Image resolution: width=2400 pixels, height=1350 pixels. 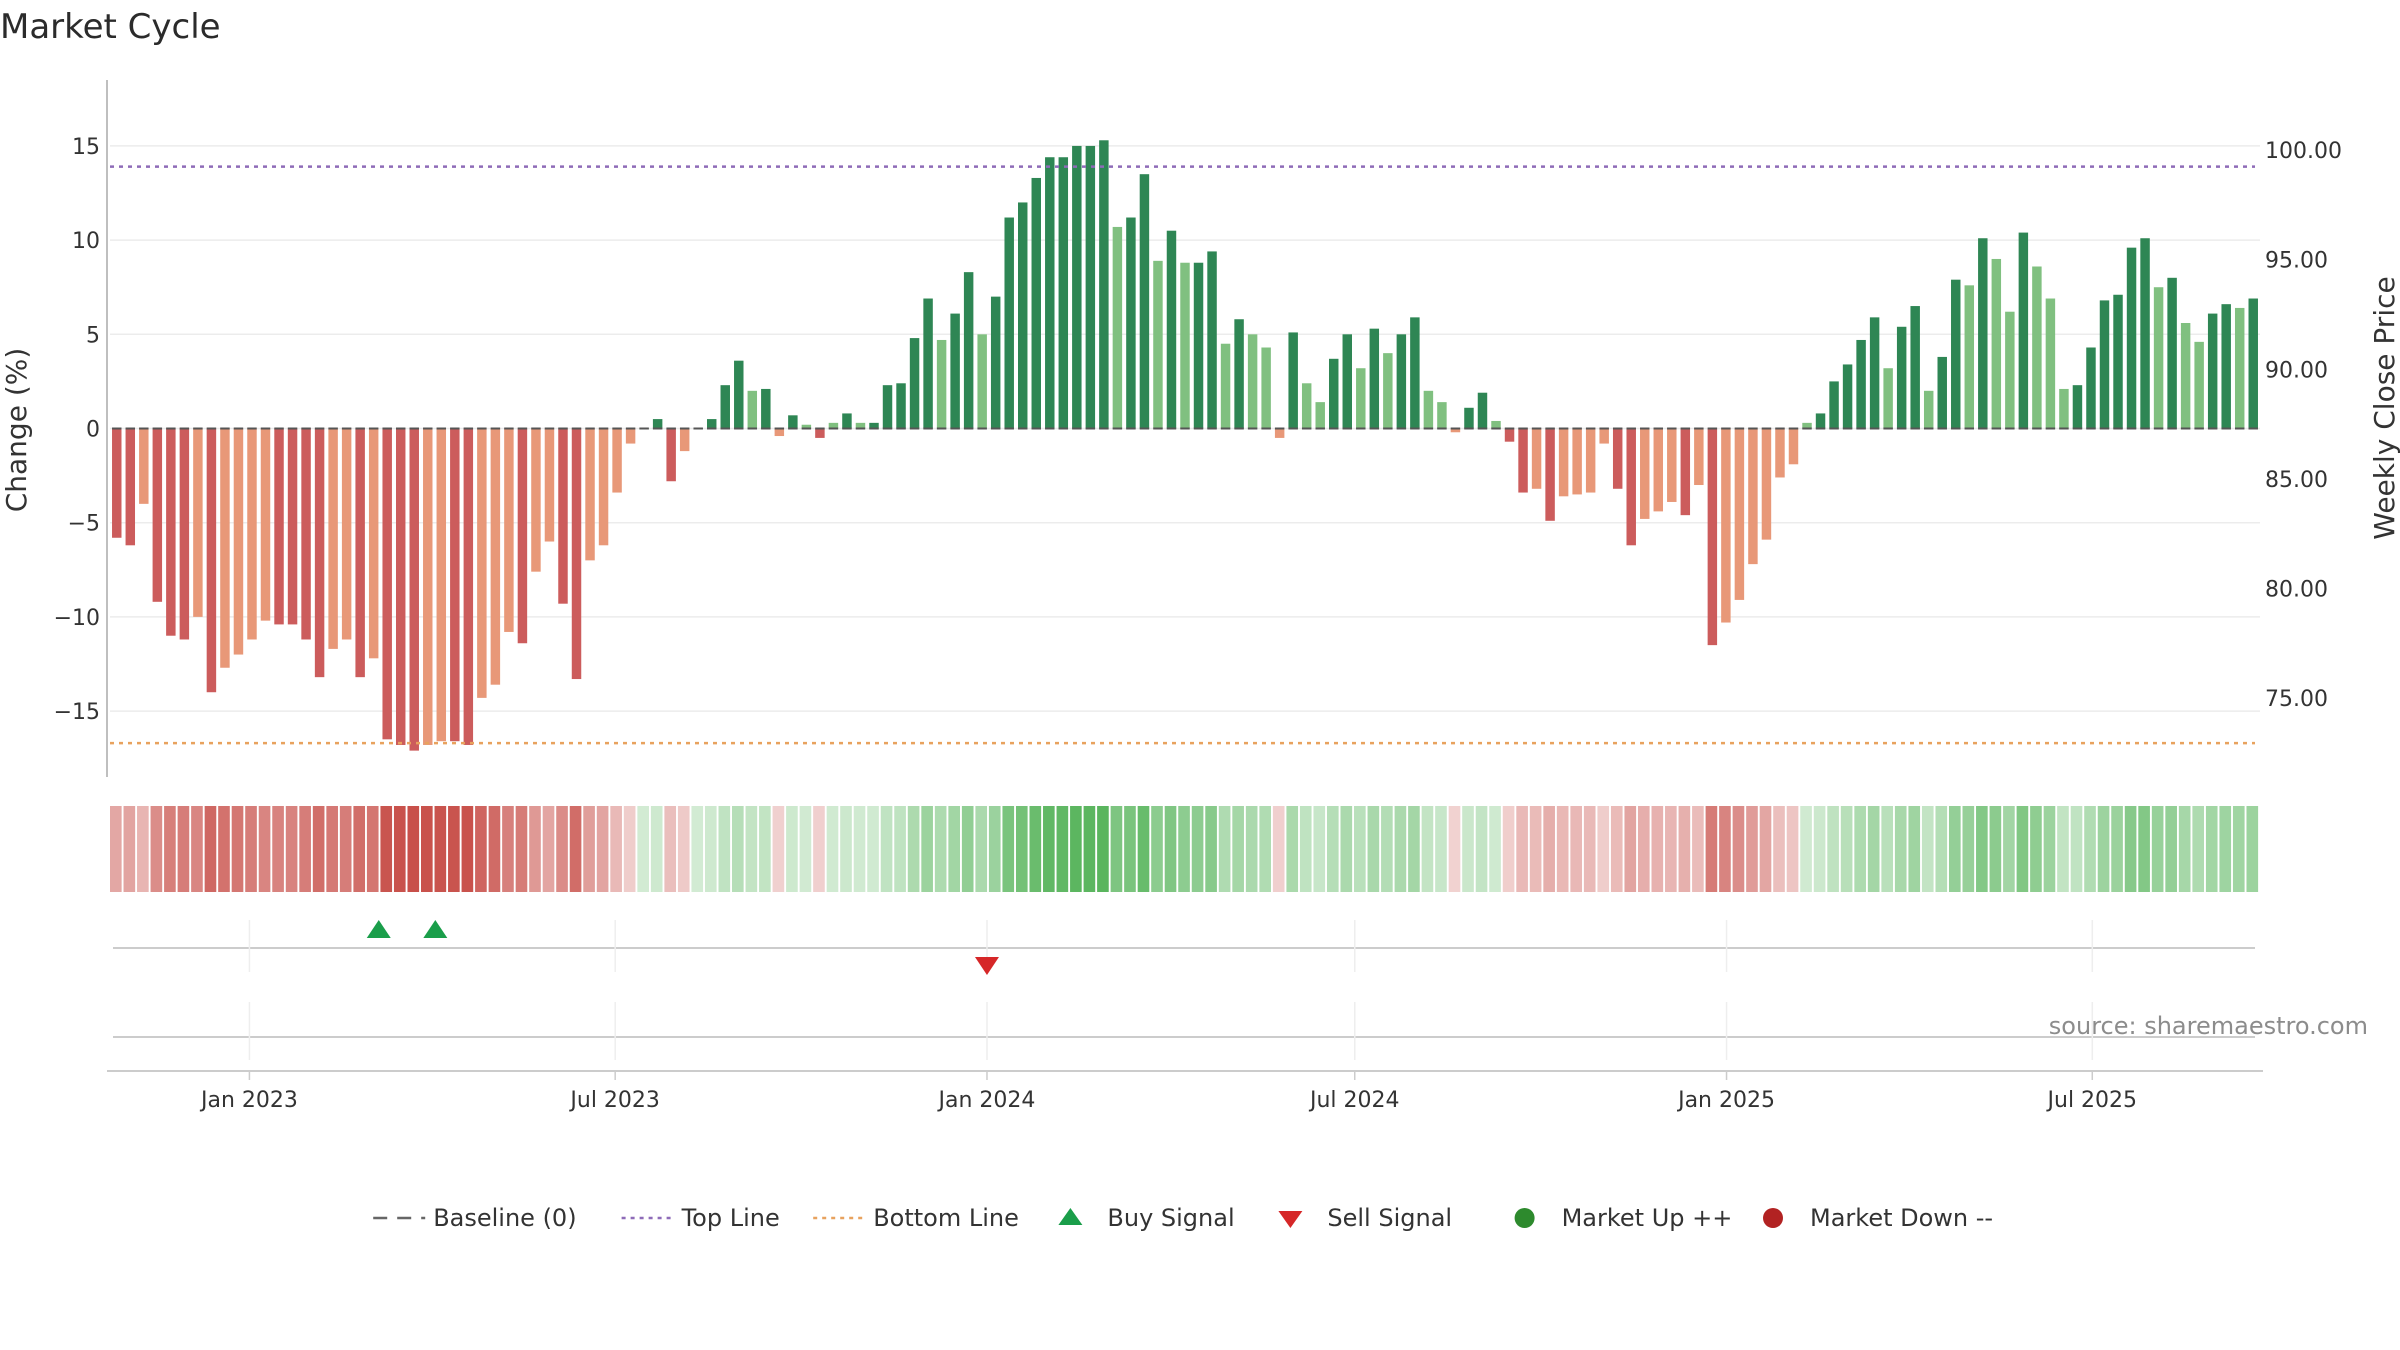 What do you see at coordinates (1901, 1218) in the screenshot?
I see `legend-label: Market Down --` at bounding box center [1901, 1218].